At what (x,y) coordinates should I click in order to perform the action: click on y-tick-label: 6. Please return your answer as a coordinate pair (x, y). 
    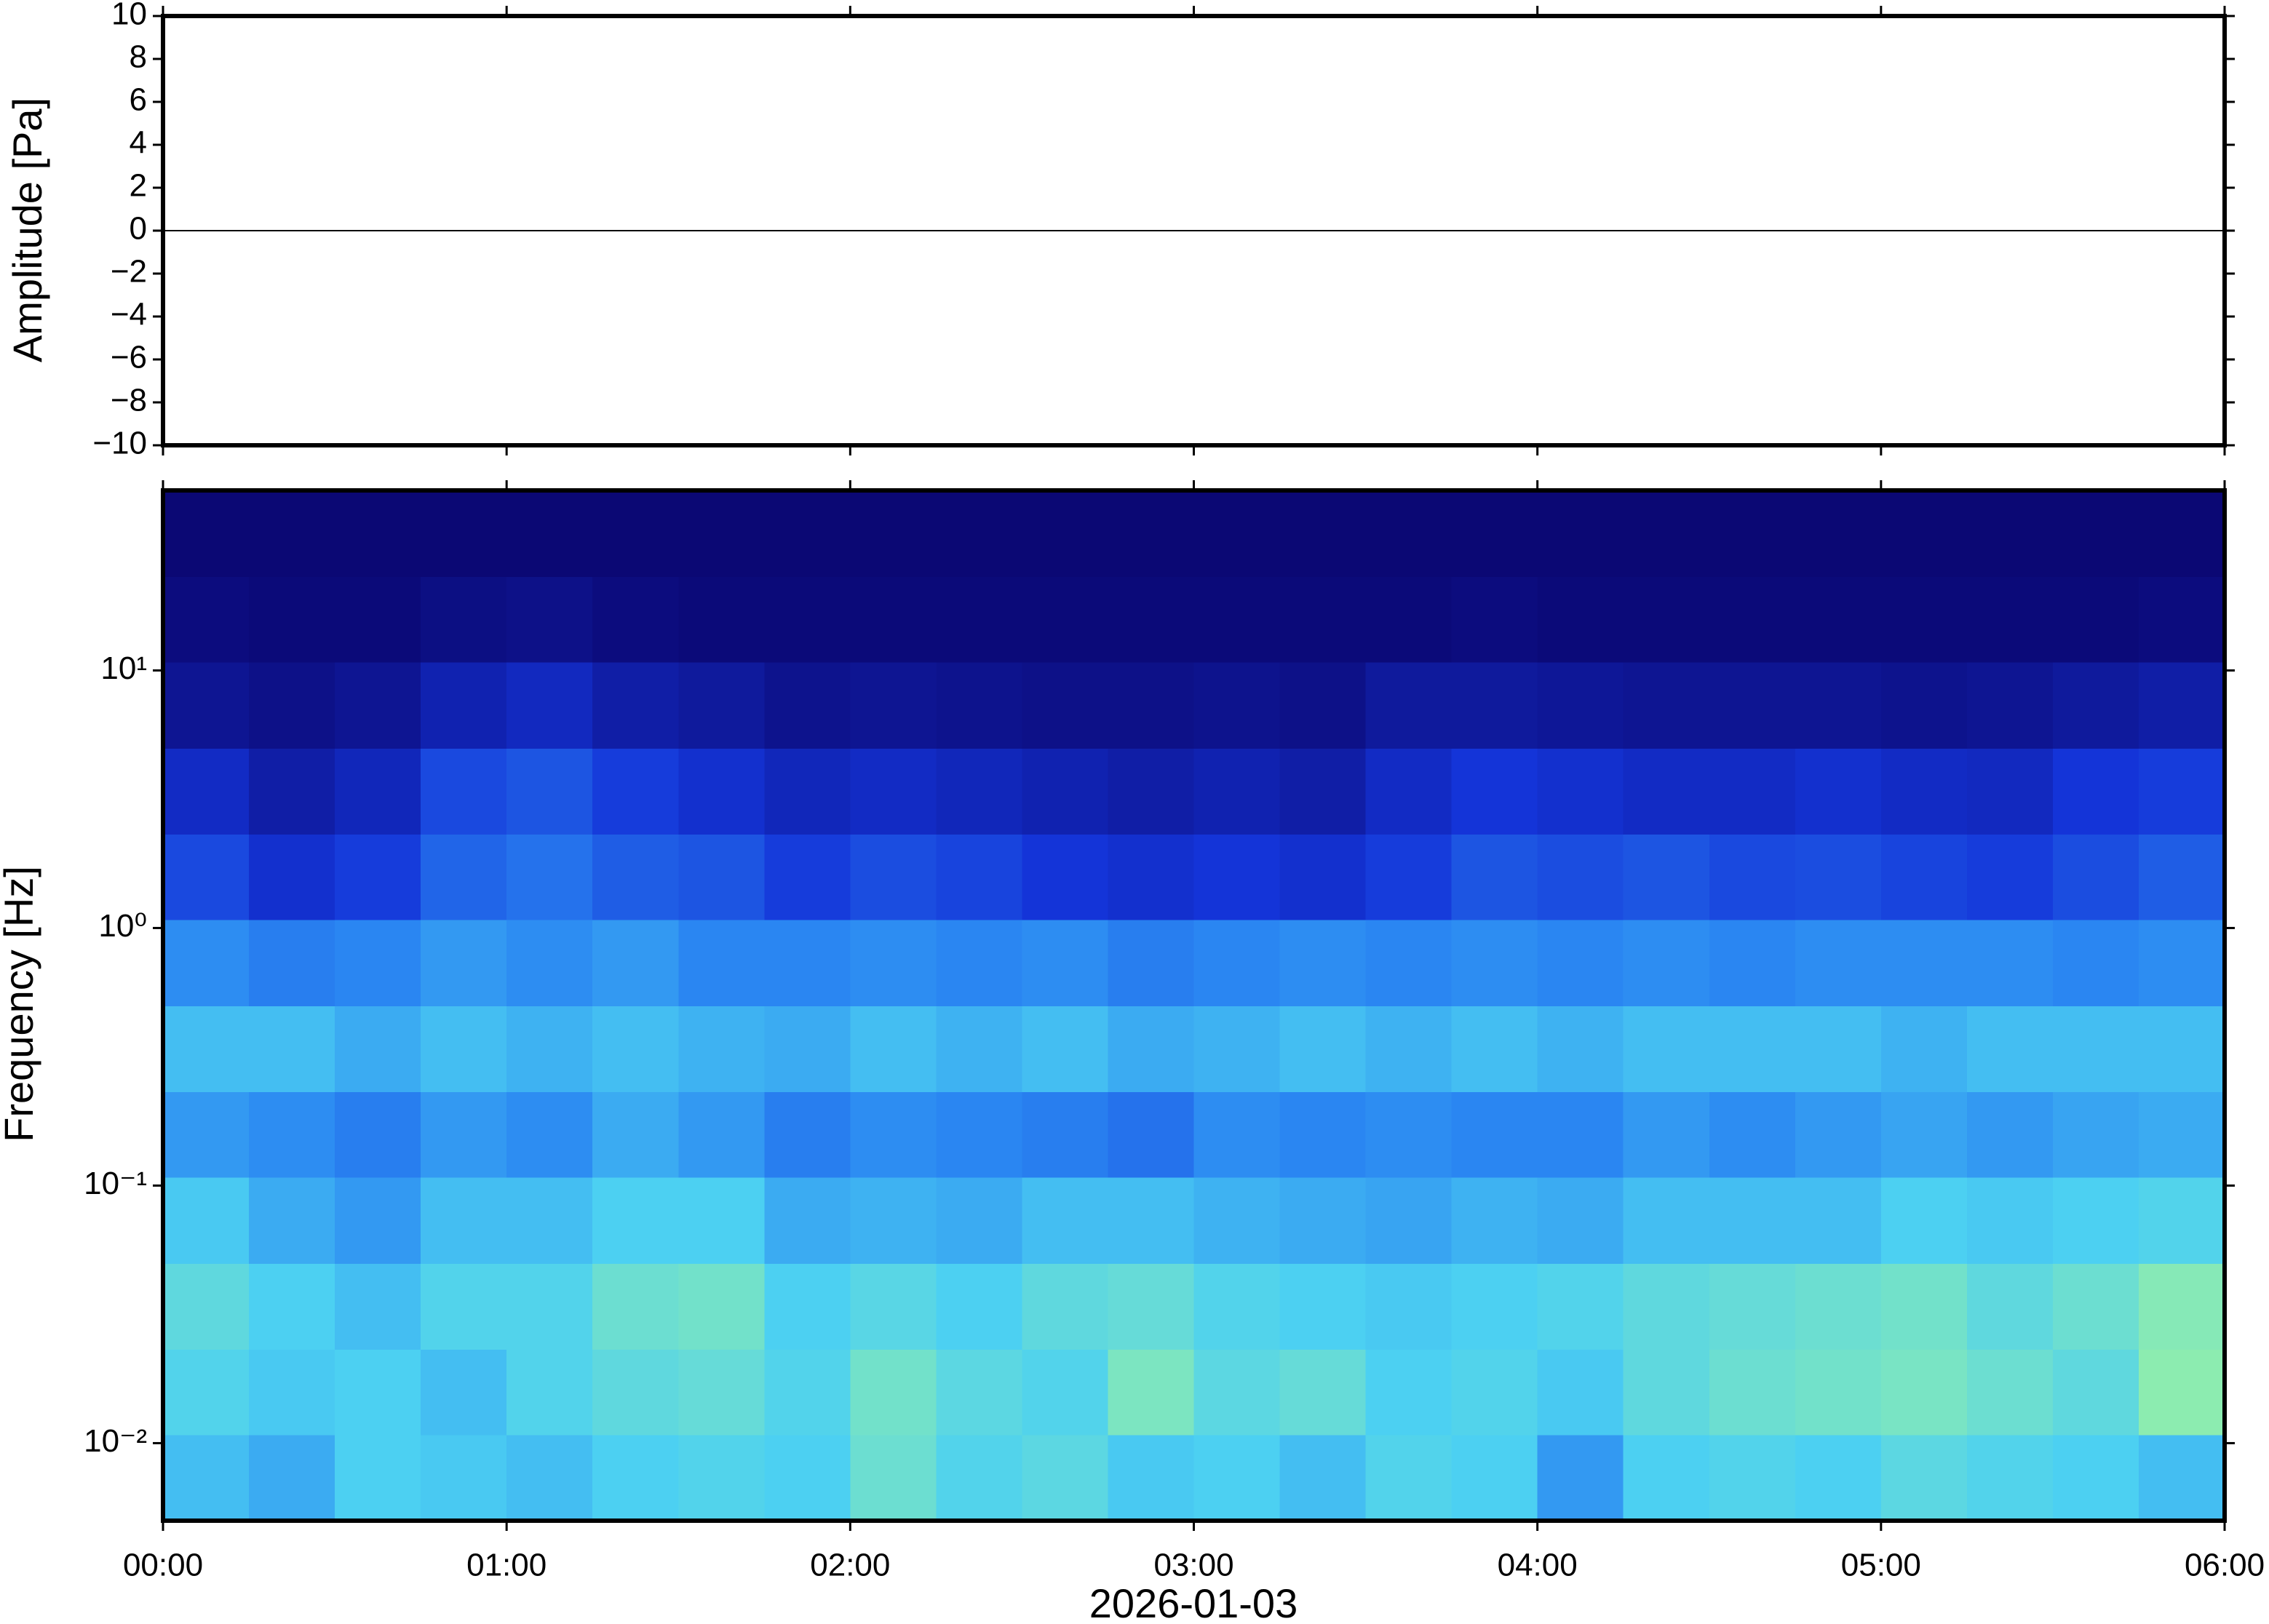
    Looking at the image, I should click on (138, 100).